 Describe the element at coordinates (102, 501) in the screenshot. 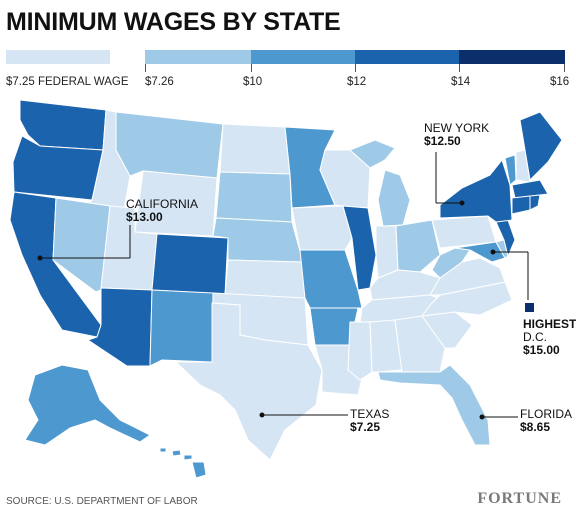

I see `source-note: SOURCE: U.S. DEPARTMENT OF LABOR` at that location.